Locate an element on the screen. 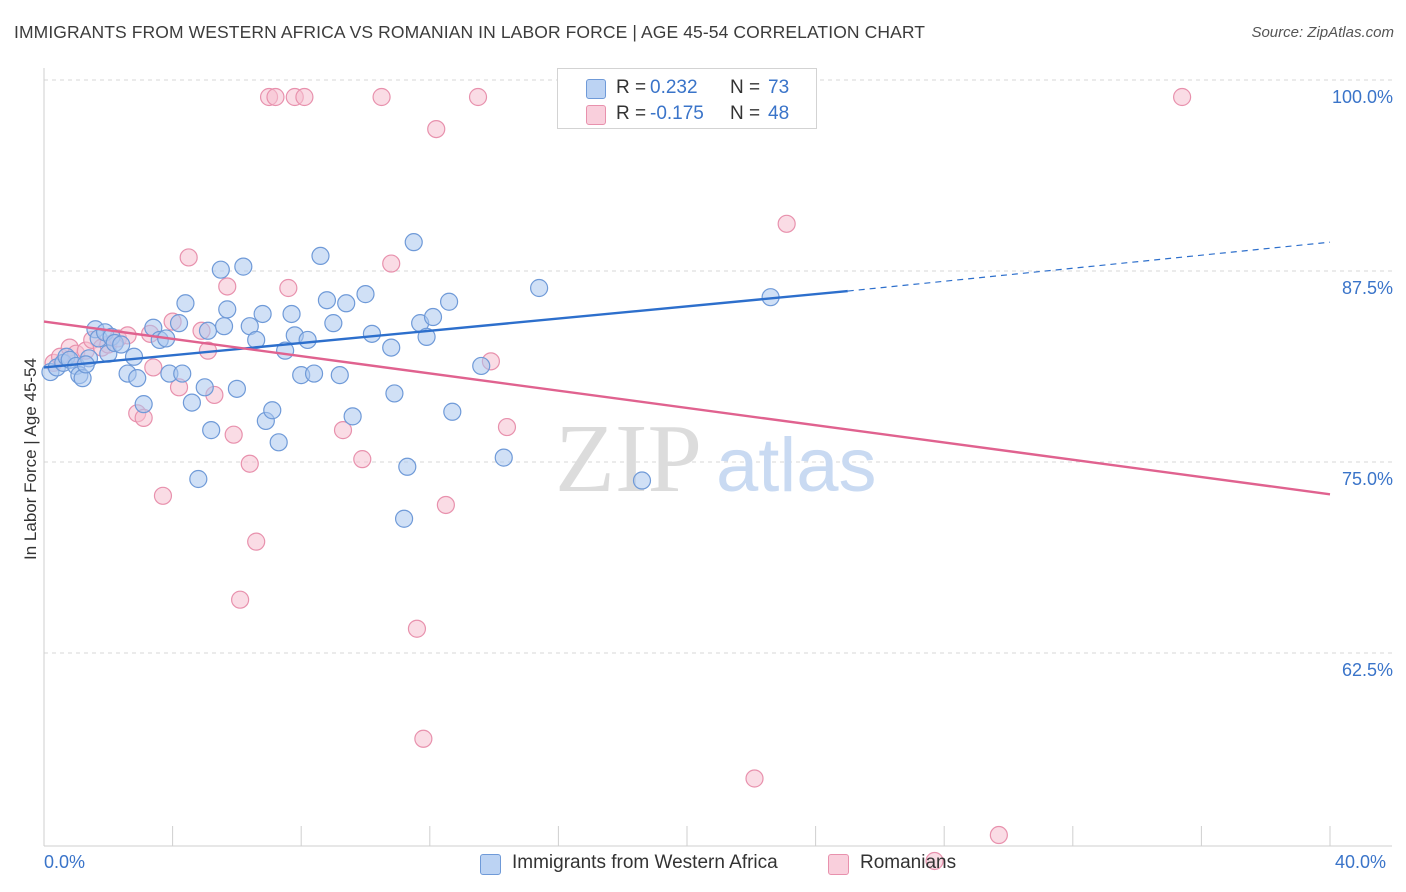 This screenshot has height=892, width=1406. n-value: 73 is located at coordinates (779, 87).